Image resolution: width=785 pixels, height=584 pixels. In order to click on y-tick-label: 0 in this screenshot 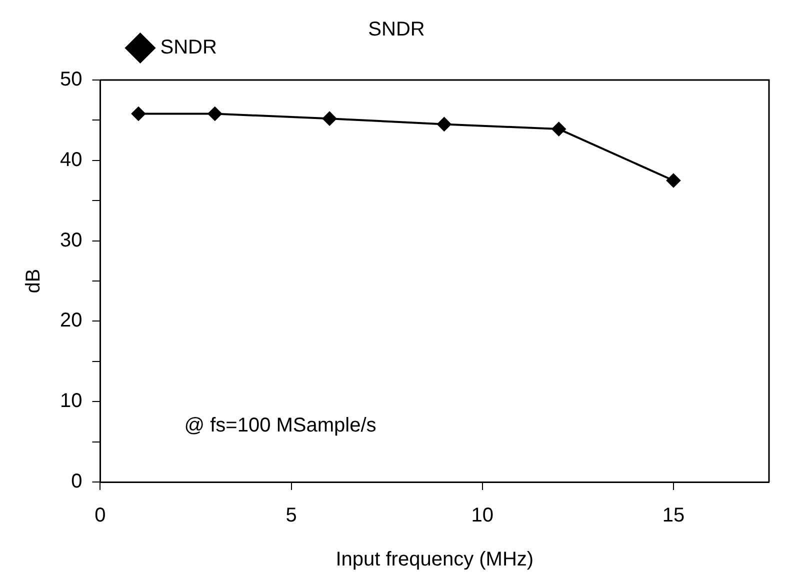, I will do `click(76, 481)`.